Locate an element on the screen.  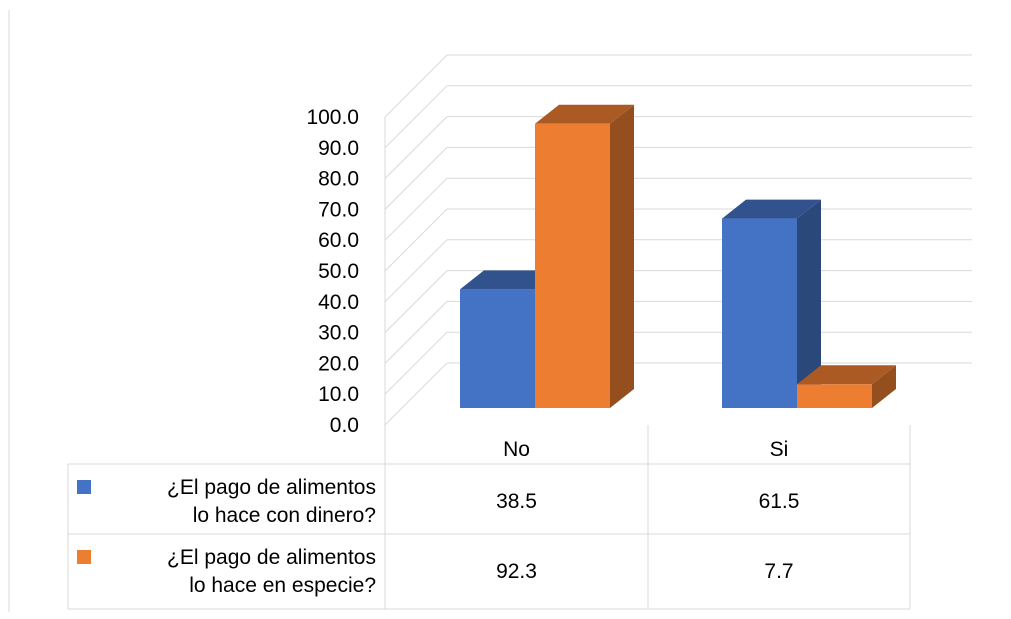
y-tick-label: 30.0 is located at coordinates (338, 333).